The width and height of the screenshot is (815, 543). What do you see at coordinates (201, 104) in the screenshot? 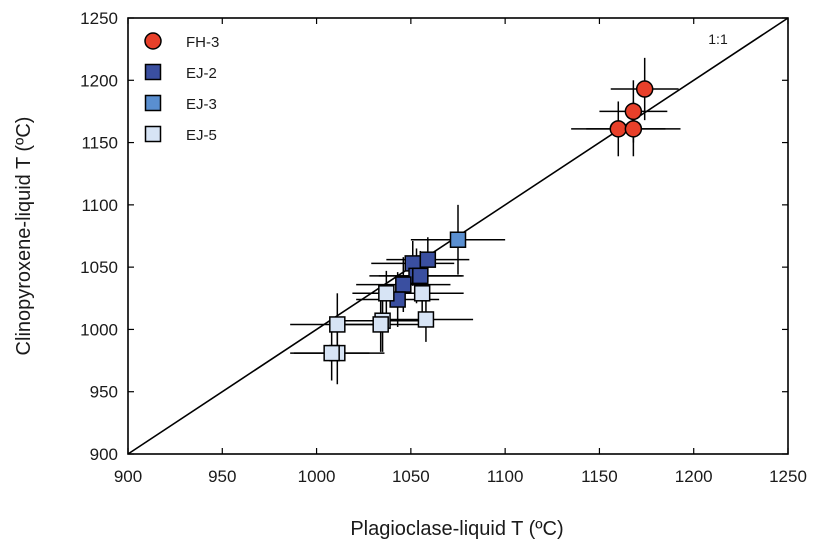
I see `legend-label-ej-3: EJ-3` at bounding box center [201, 104].